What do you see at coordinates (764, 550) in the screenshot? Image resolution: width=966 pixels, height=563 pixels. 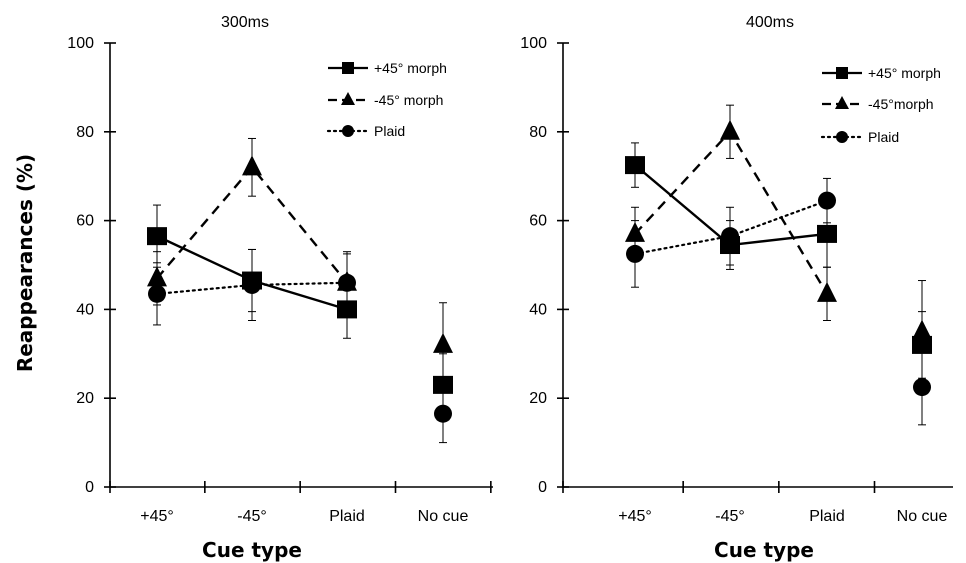 I see `x-axis-label-400ms: Cue type` at bounding box center [764, 550].